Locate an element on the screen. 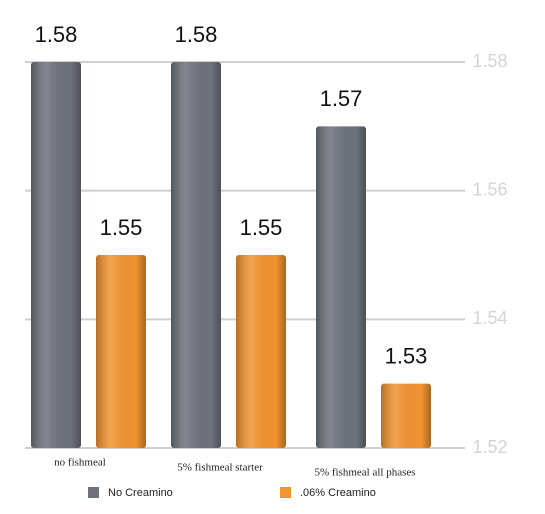  data-label: 1.57 is located at coordinates (341, 98).